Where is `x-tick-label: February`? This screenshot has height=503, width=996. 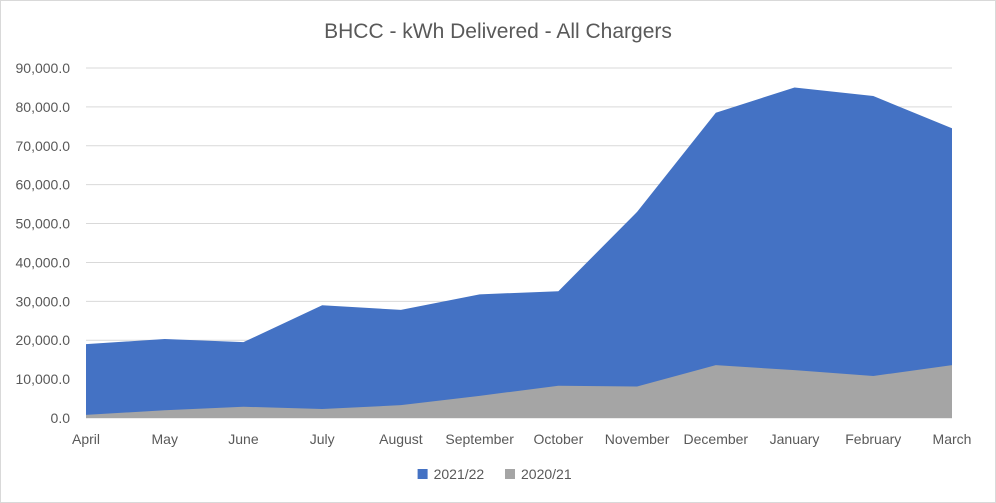 x-tick-label: February is located at coordinates (873, 439).